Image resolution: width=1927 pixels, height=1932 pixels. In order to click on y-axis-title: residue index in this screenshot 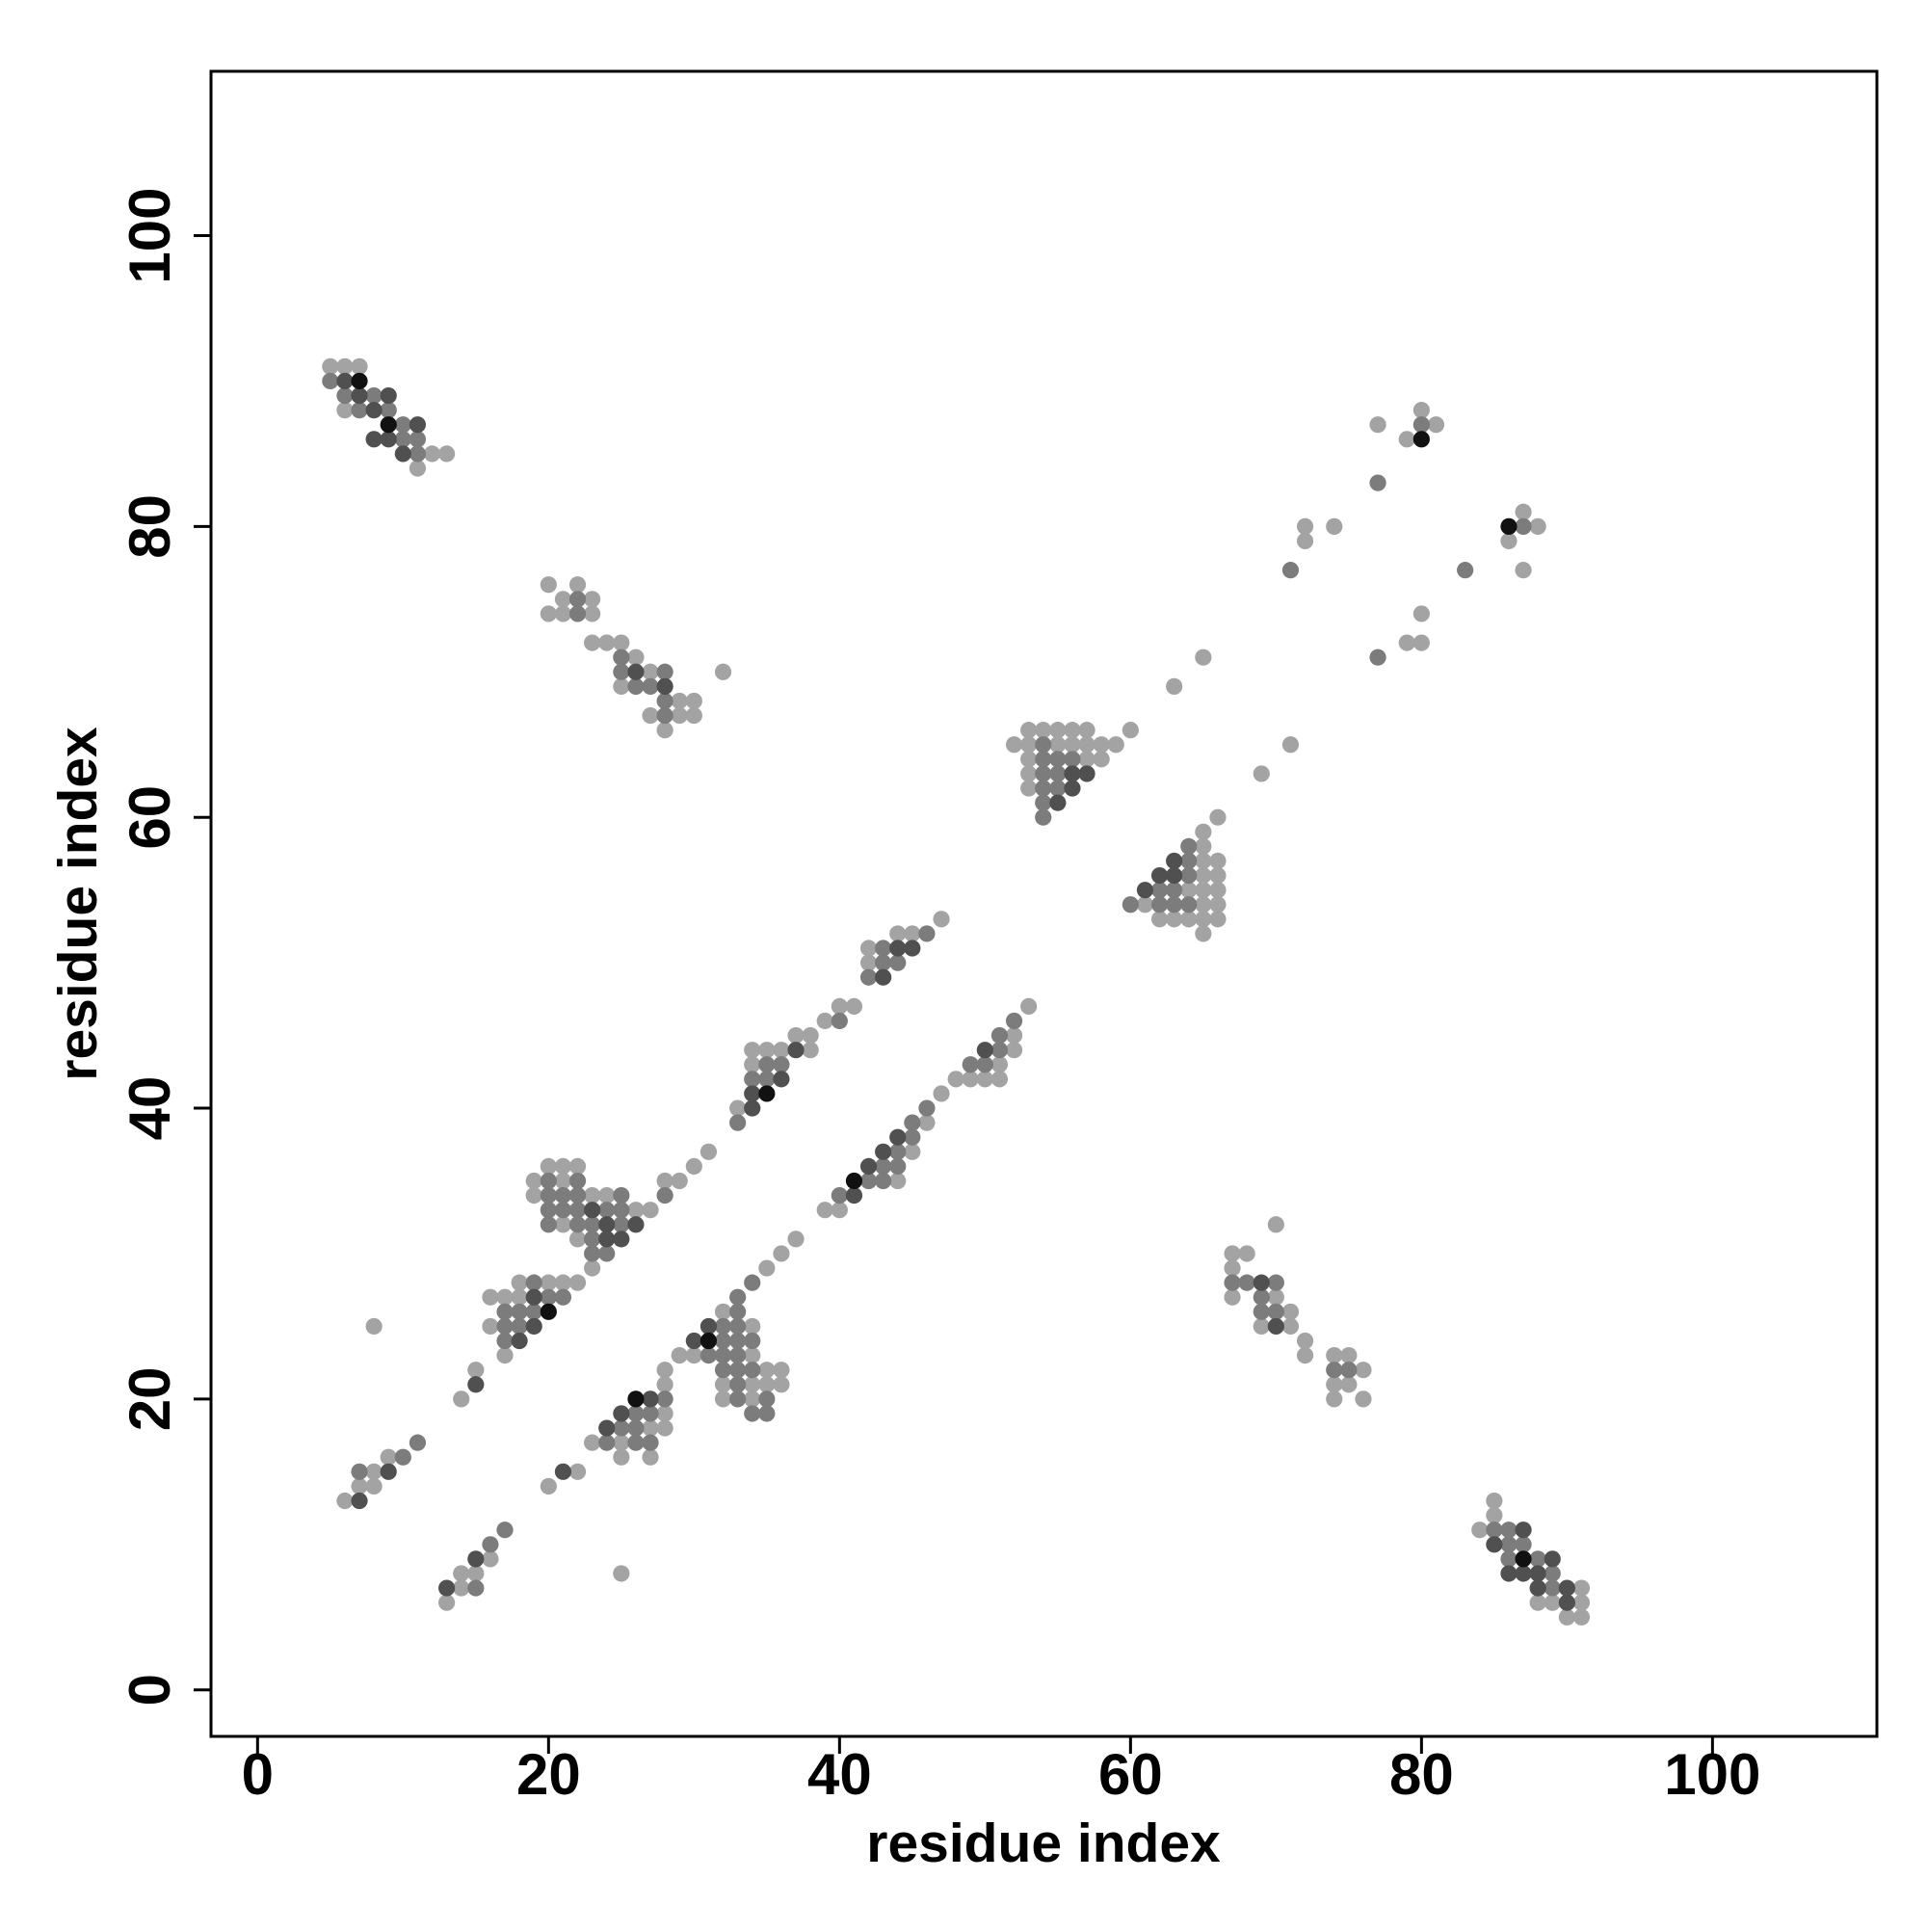, I will do `click(78, 904)`.